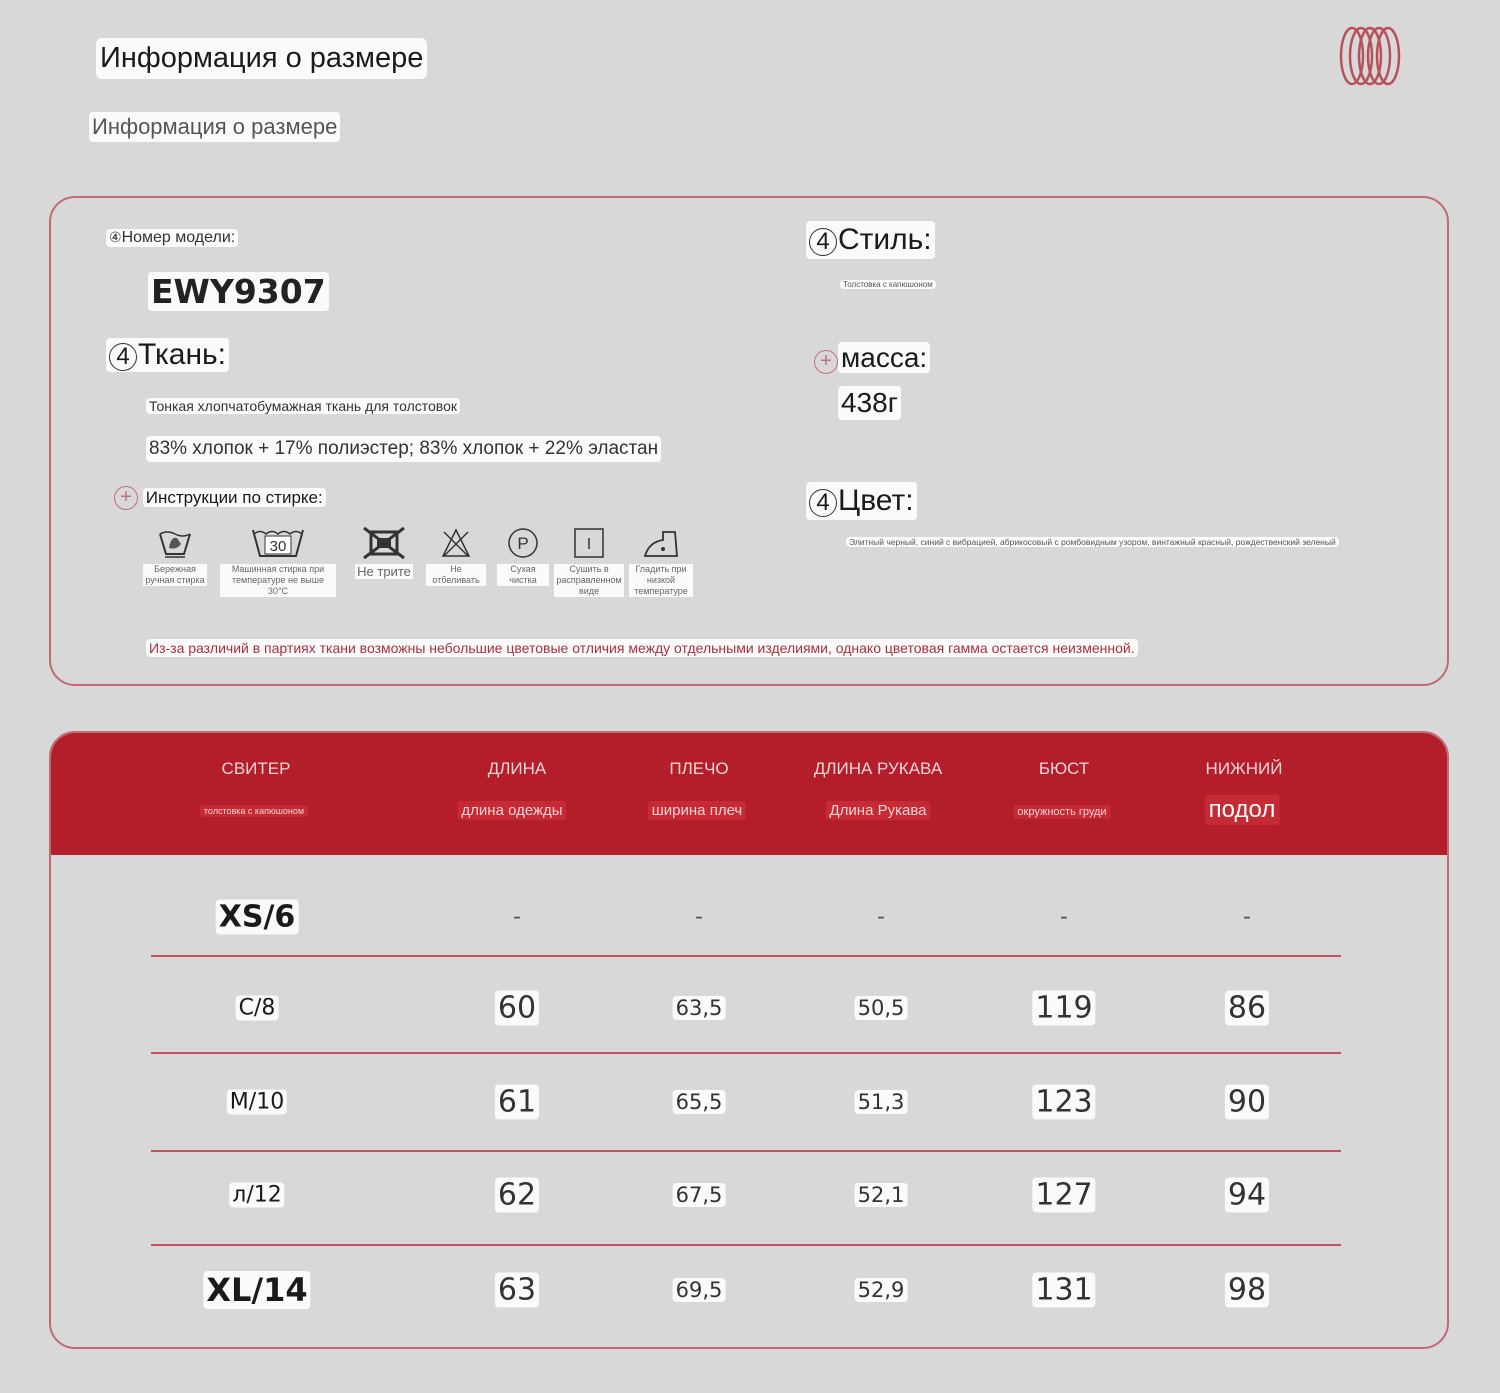 The image size is (1500, 1393). Describe the element at coordinates (517, 1195) in the screenshot. I see `table-cell: 62` at that location.